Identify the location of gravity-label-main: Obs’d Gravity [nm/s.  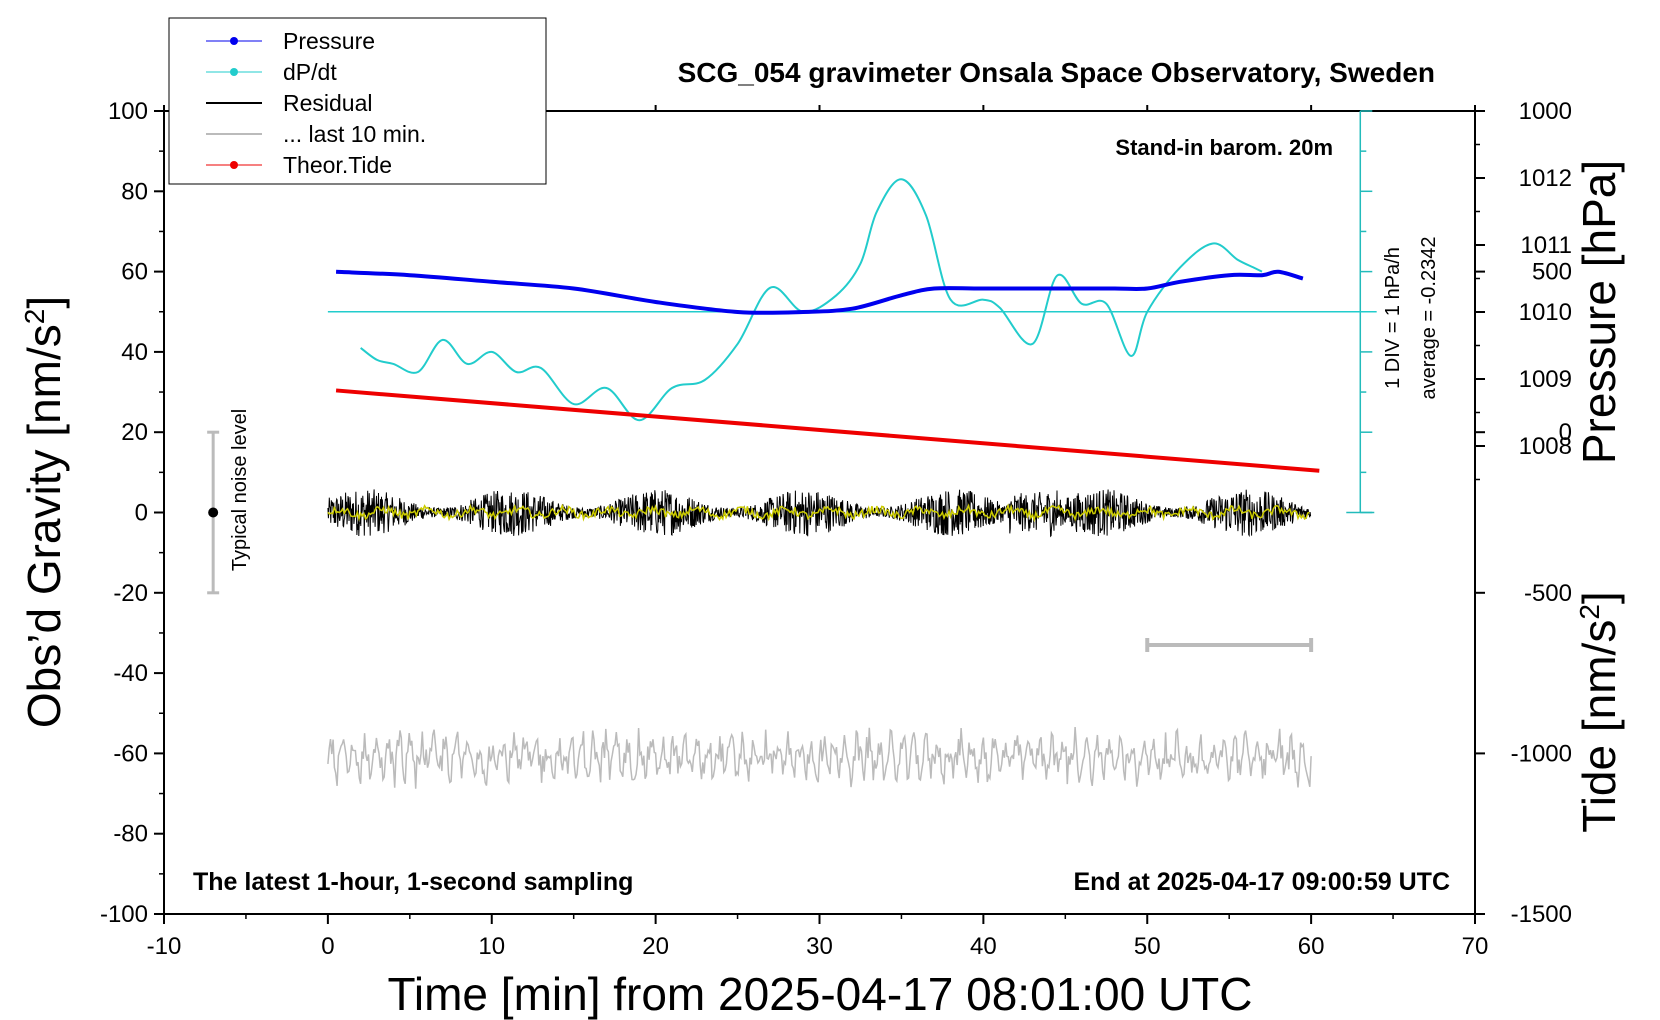
(44, 526).